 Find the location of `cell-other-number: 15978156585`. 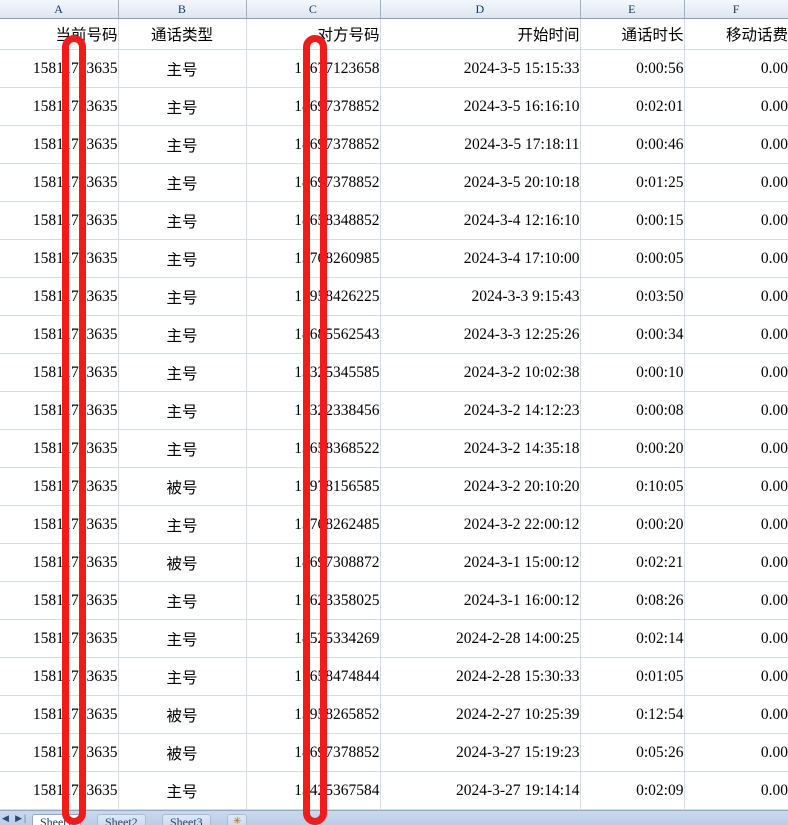

cell-other-number: 15978156585 is located at coordinates (313, 486).